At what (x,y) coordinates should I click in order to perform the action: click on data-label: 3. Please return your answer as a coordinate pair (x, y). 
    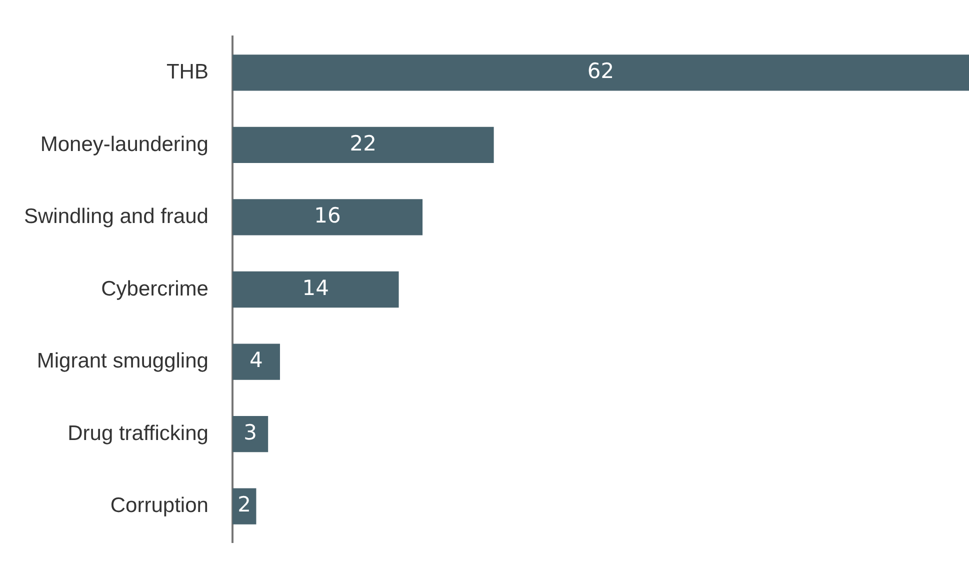
    Looking at the image, I should click on (250, 432).